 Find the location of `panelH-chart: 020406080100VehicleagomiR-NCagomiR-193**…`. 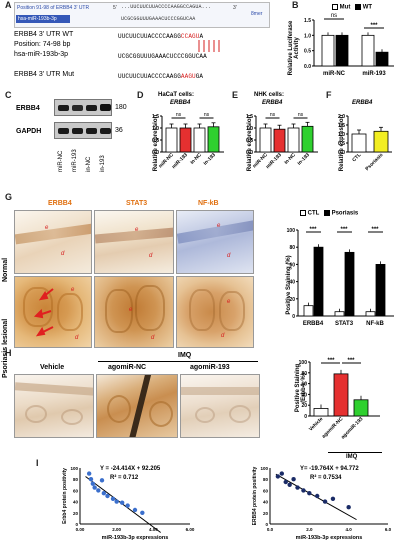

panelH-chart: 020406080100VehicleagomiR-NCagomiR-193**… is located at coordinates (339, 399).